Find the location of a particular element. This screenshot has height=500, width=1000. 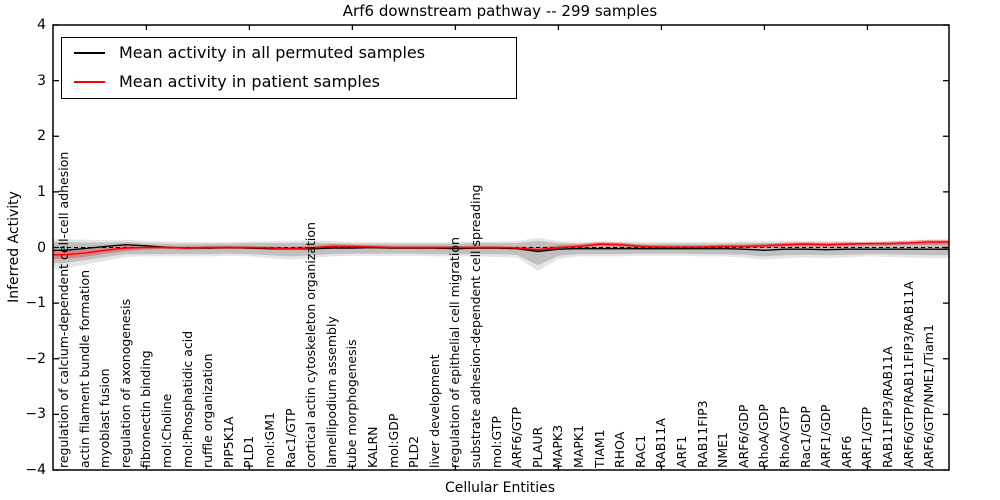

y-tick-label: −2 is located at coordinates (35, 358).